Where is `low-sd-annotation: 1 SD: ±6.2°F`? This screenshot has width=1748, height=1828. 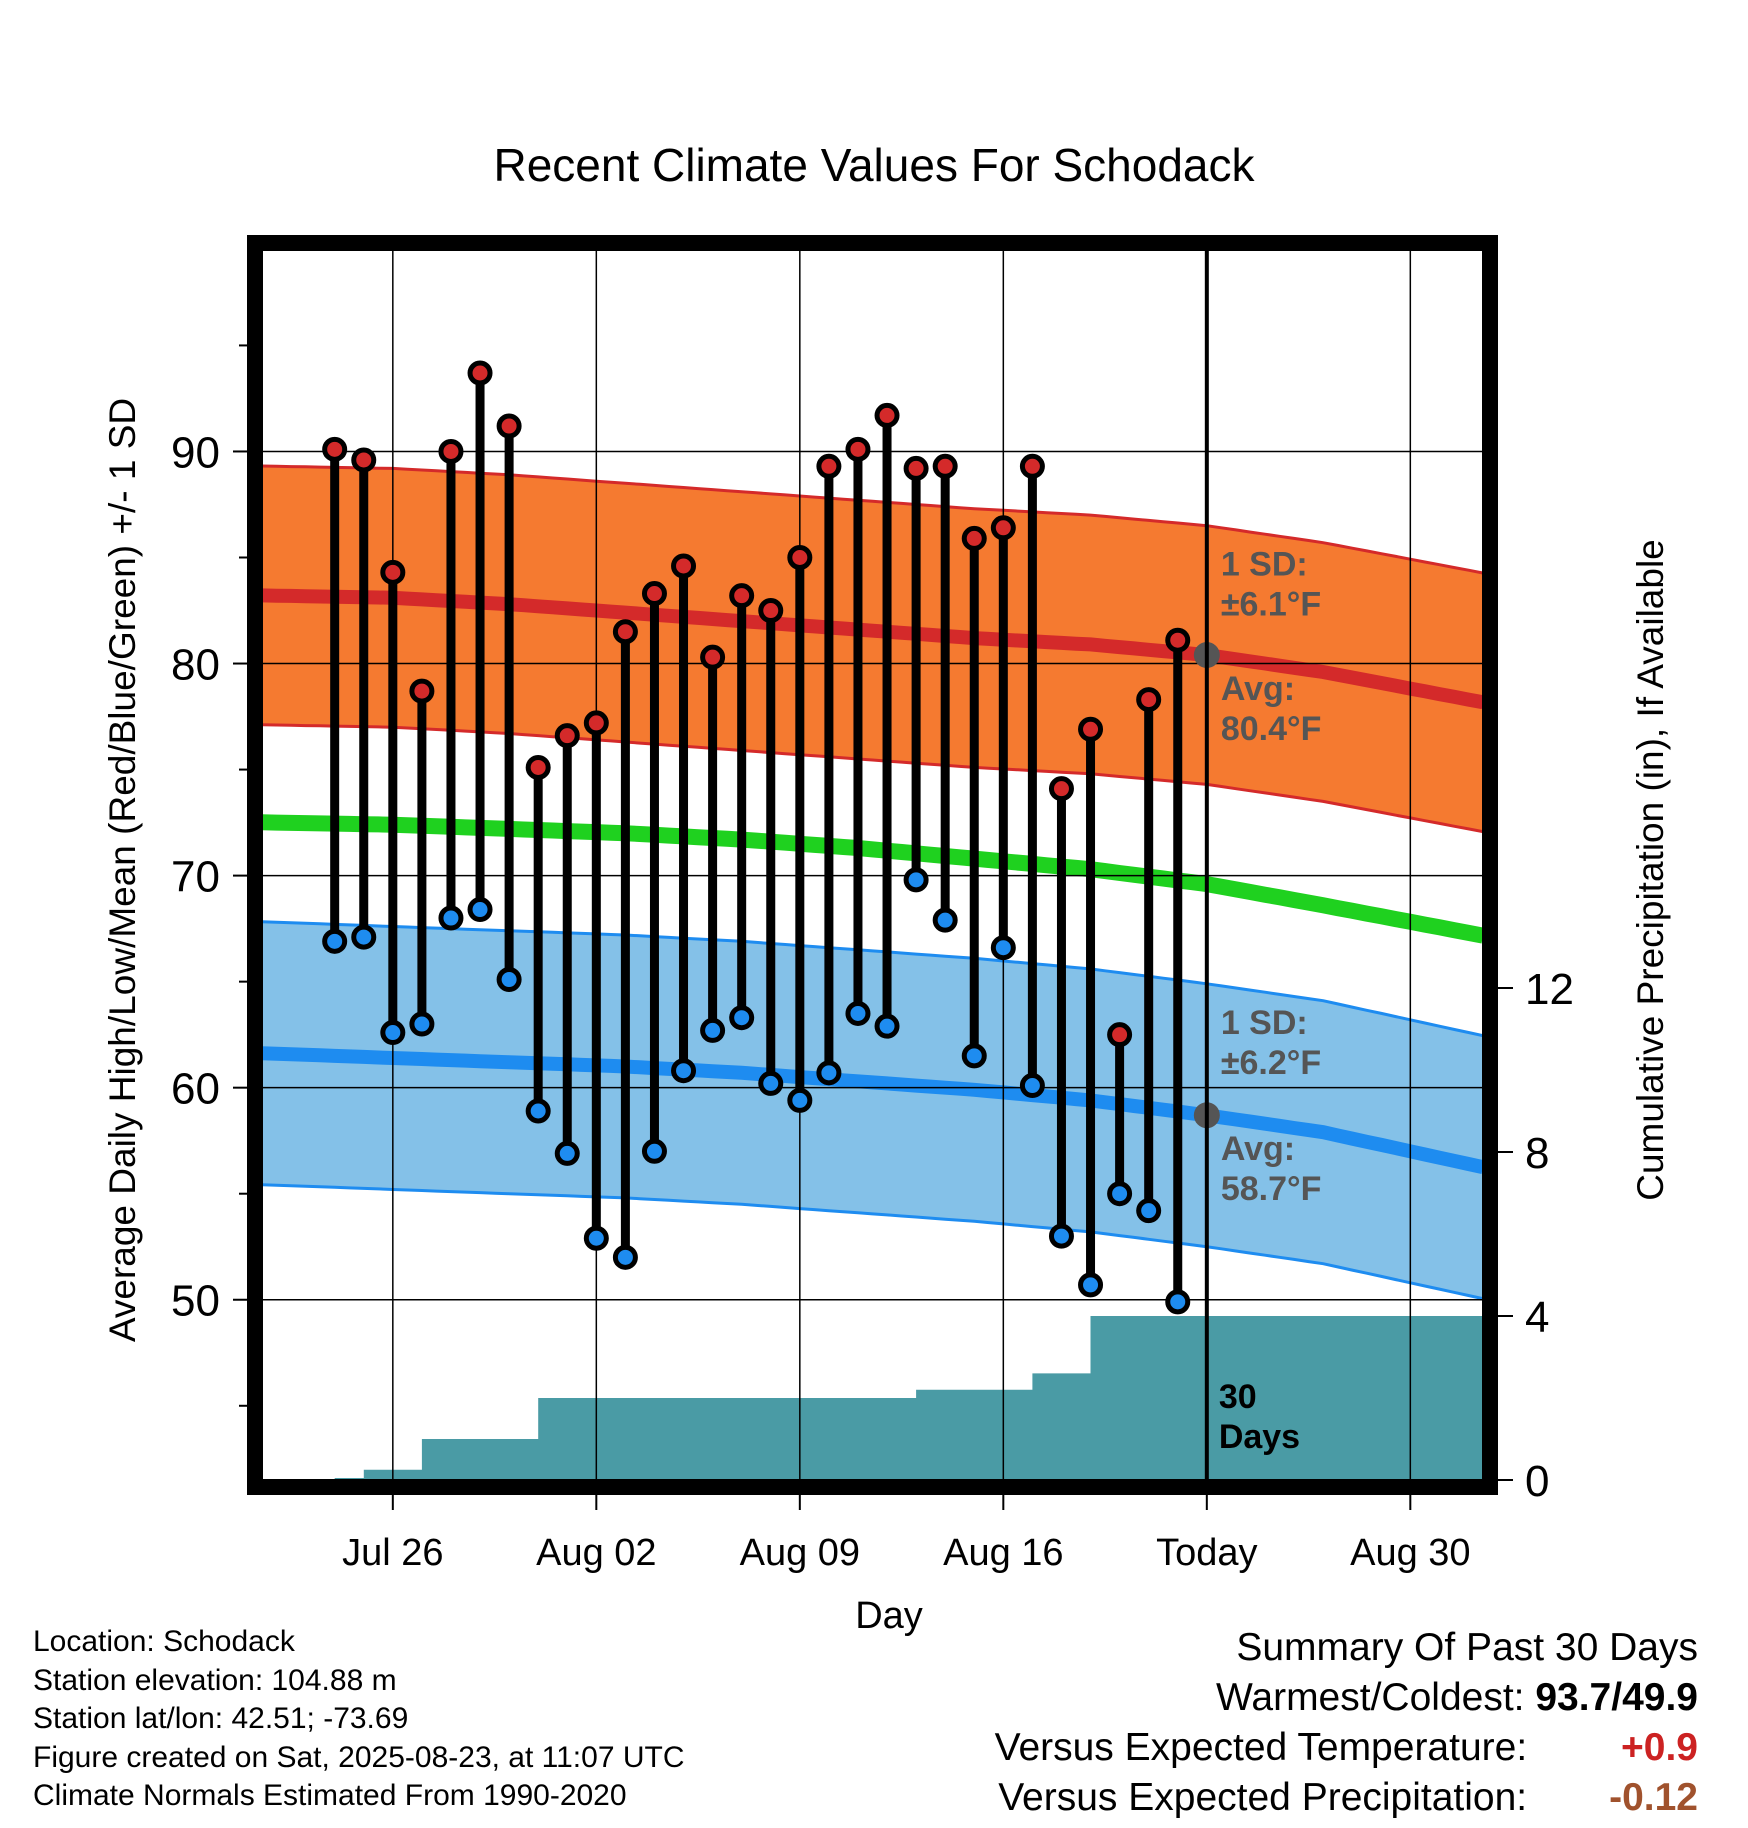 low-sd-annotation: 1 SD: ±6.2°F is located at coordinates (1271, 1043).